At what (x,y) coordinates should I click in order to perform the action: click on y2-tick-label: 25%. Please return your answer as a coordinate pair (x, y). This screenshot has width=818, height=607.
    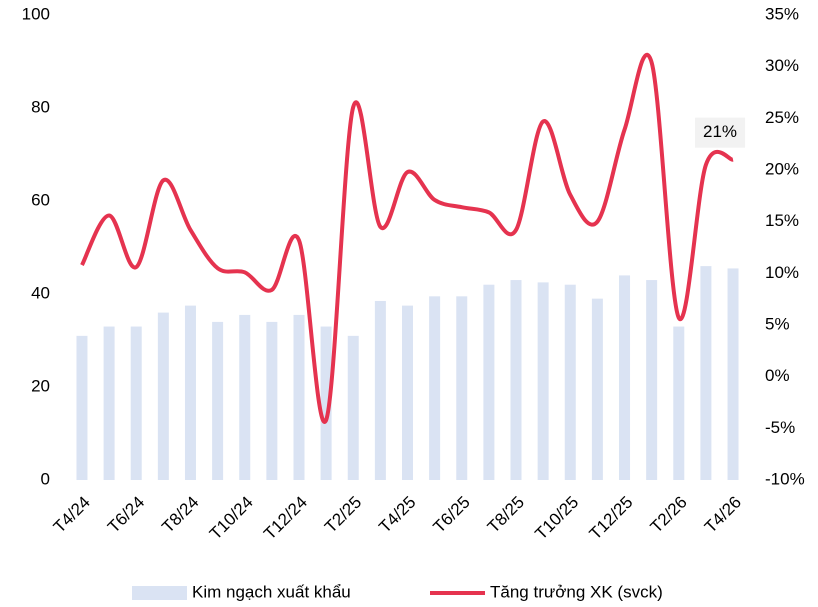
    Looking at the image, I should click on (782, 117).